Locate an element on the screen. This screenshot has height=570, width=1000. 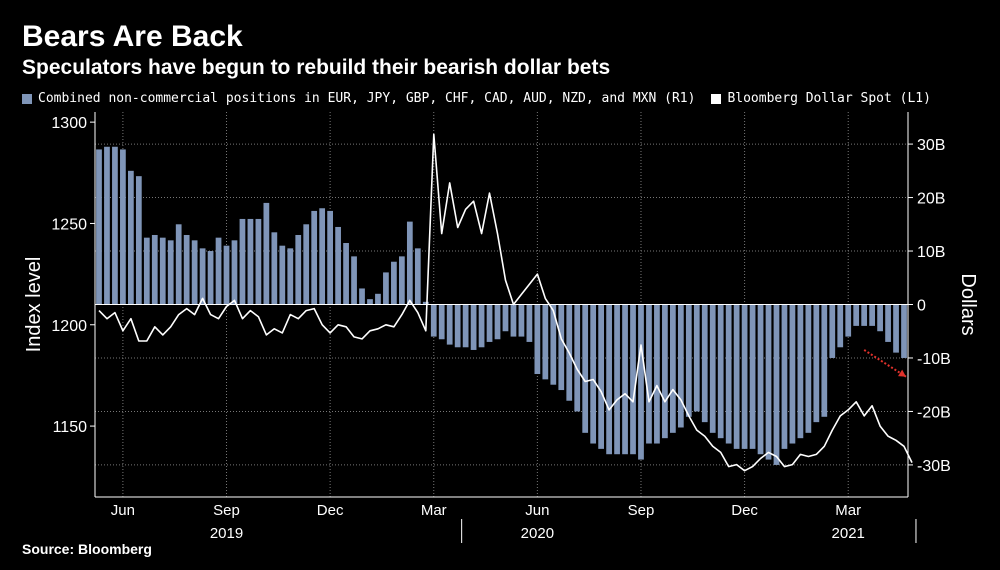
right-tick-label: 30B is located at coordinates (931, 145).